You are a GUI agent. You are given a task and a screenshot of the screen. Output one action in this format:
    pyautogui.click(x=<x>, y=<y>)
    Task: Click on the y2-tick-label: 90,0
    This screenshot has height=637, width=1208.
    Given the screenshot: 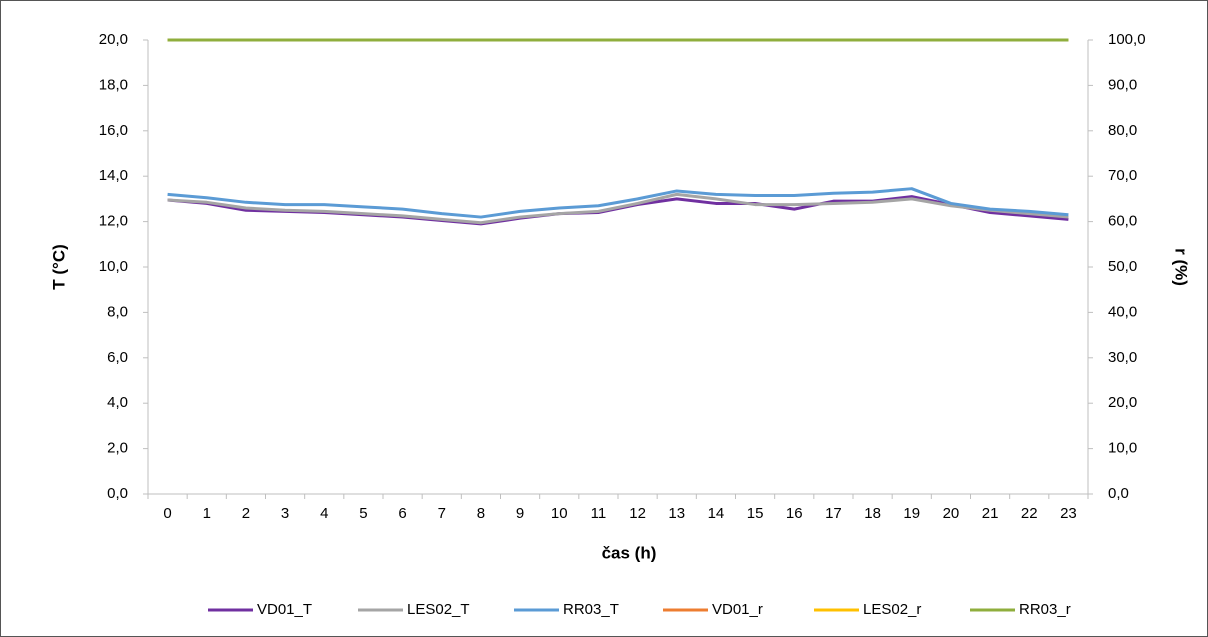 What is the action you would take?
    pyautogui.click(x=1122, y=84)
    